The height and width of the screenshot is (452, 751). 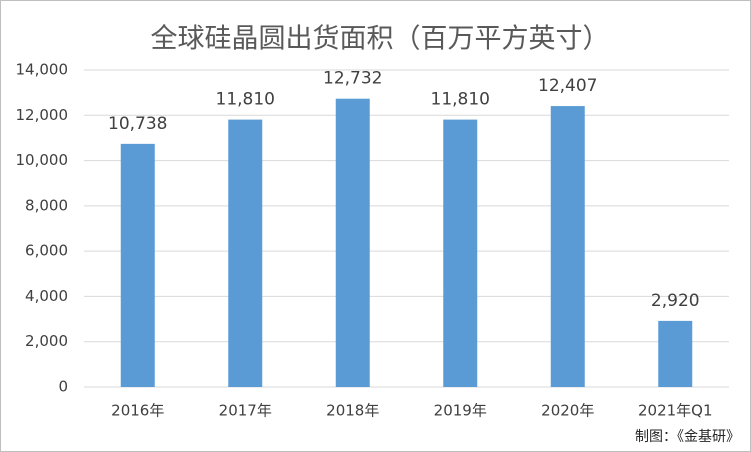 What do you see at coordinates (352, 79) in the screenshot?
I see `value-label: 12,732` at bounding box center [352, 79].